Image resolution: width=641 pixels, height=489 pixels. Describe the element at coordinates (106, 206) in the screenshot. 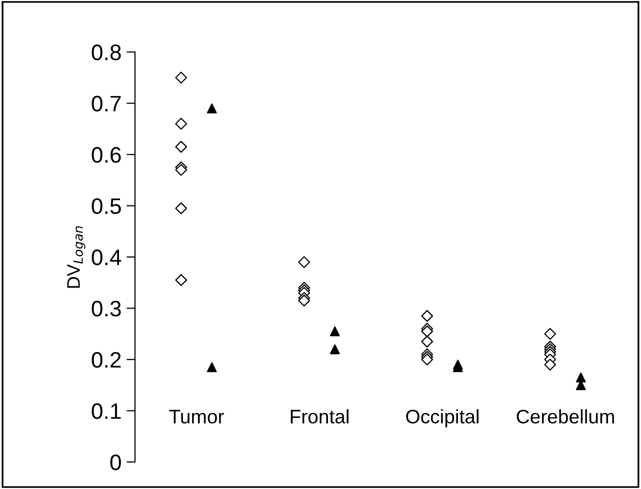

I see `y-tick-label: 0.5` at that location.